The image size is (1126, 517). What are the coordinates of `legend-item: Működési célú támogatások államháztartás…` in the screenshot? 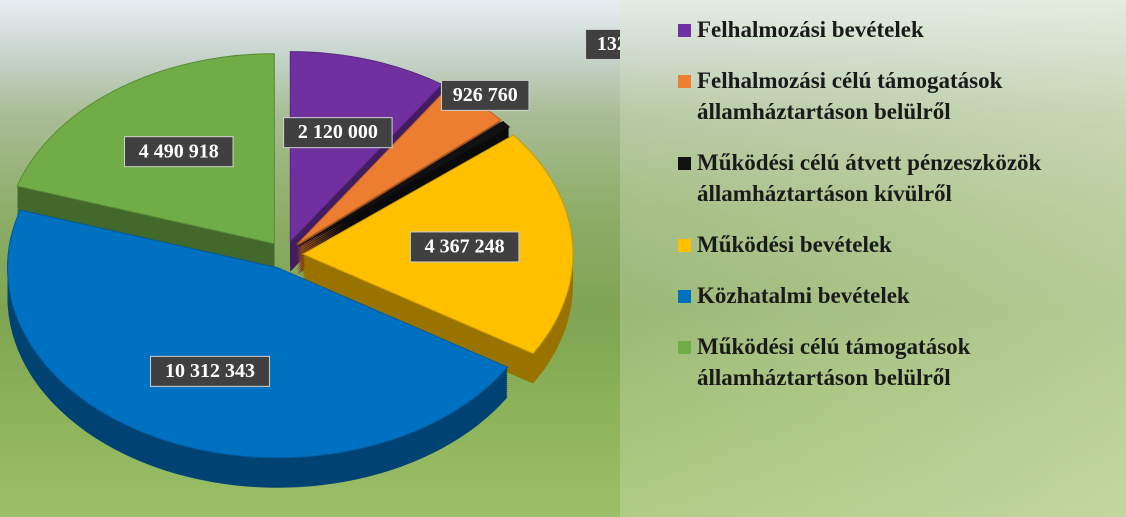 It's located at (900, 362).